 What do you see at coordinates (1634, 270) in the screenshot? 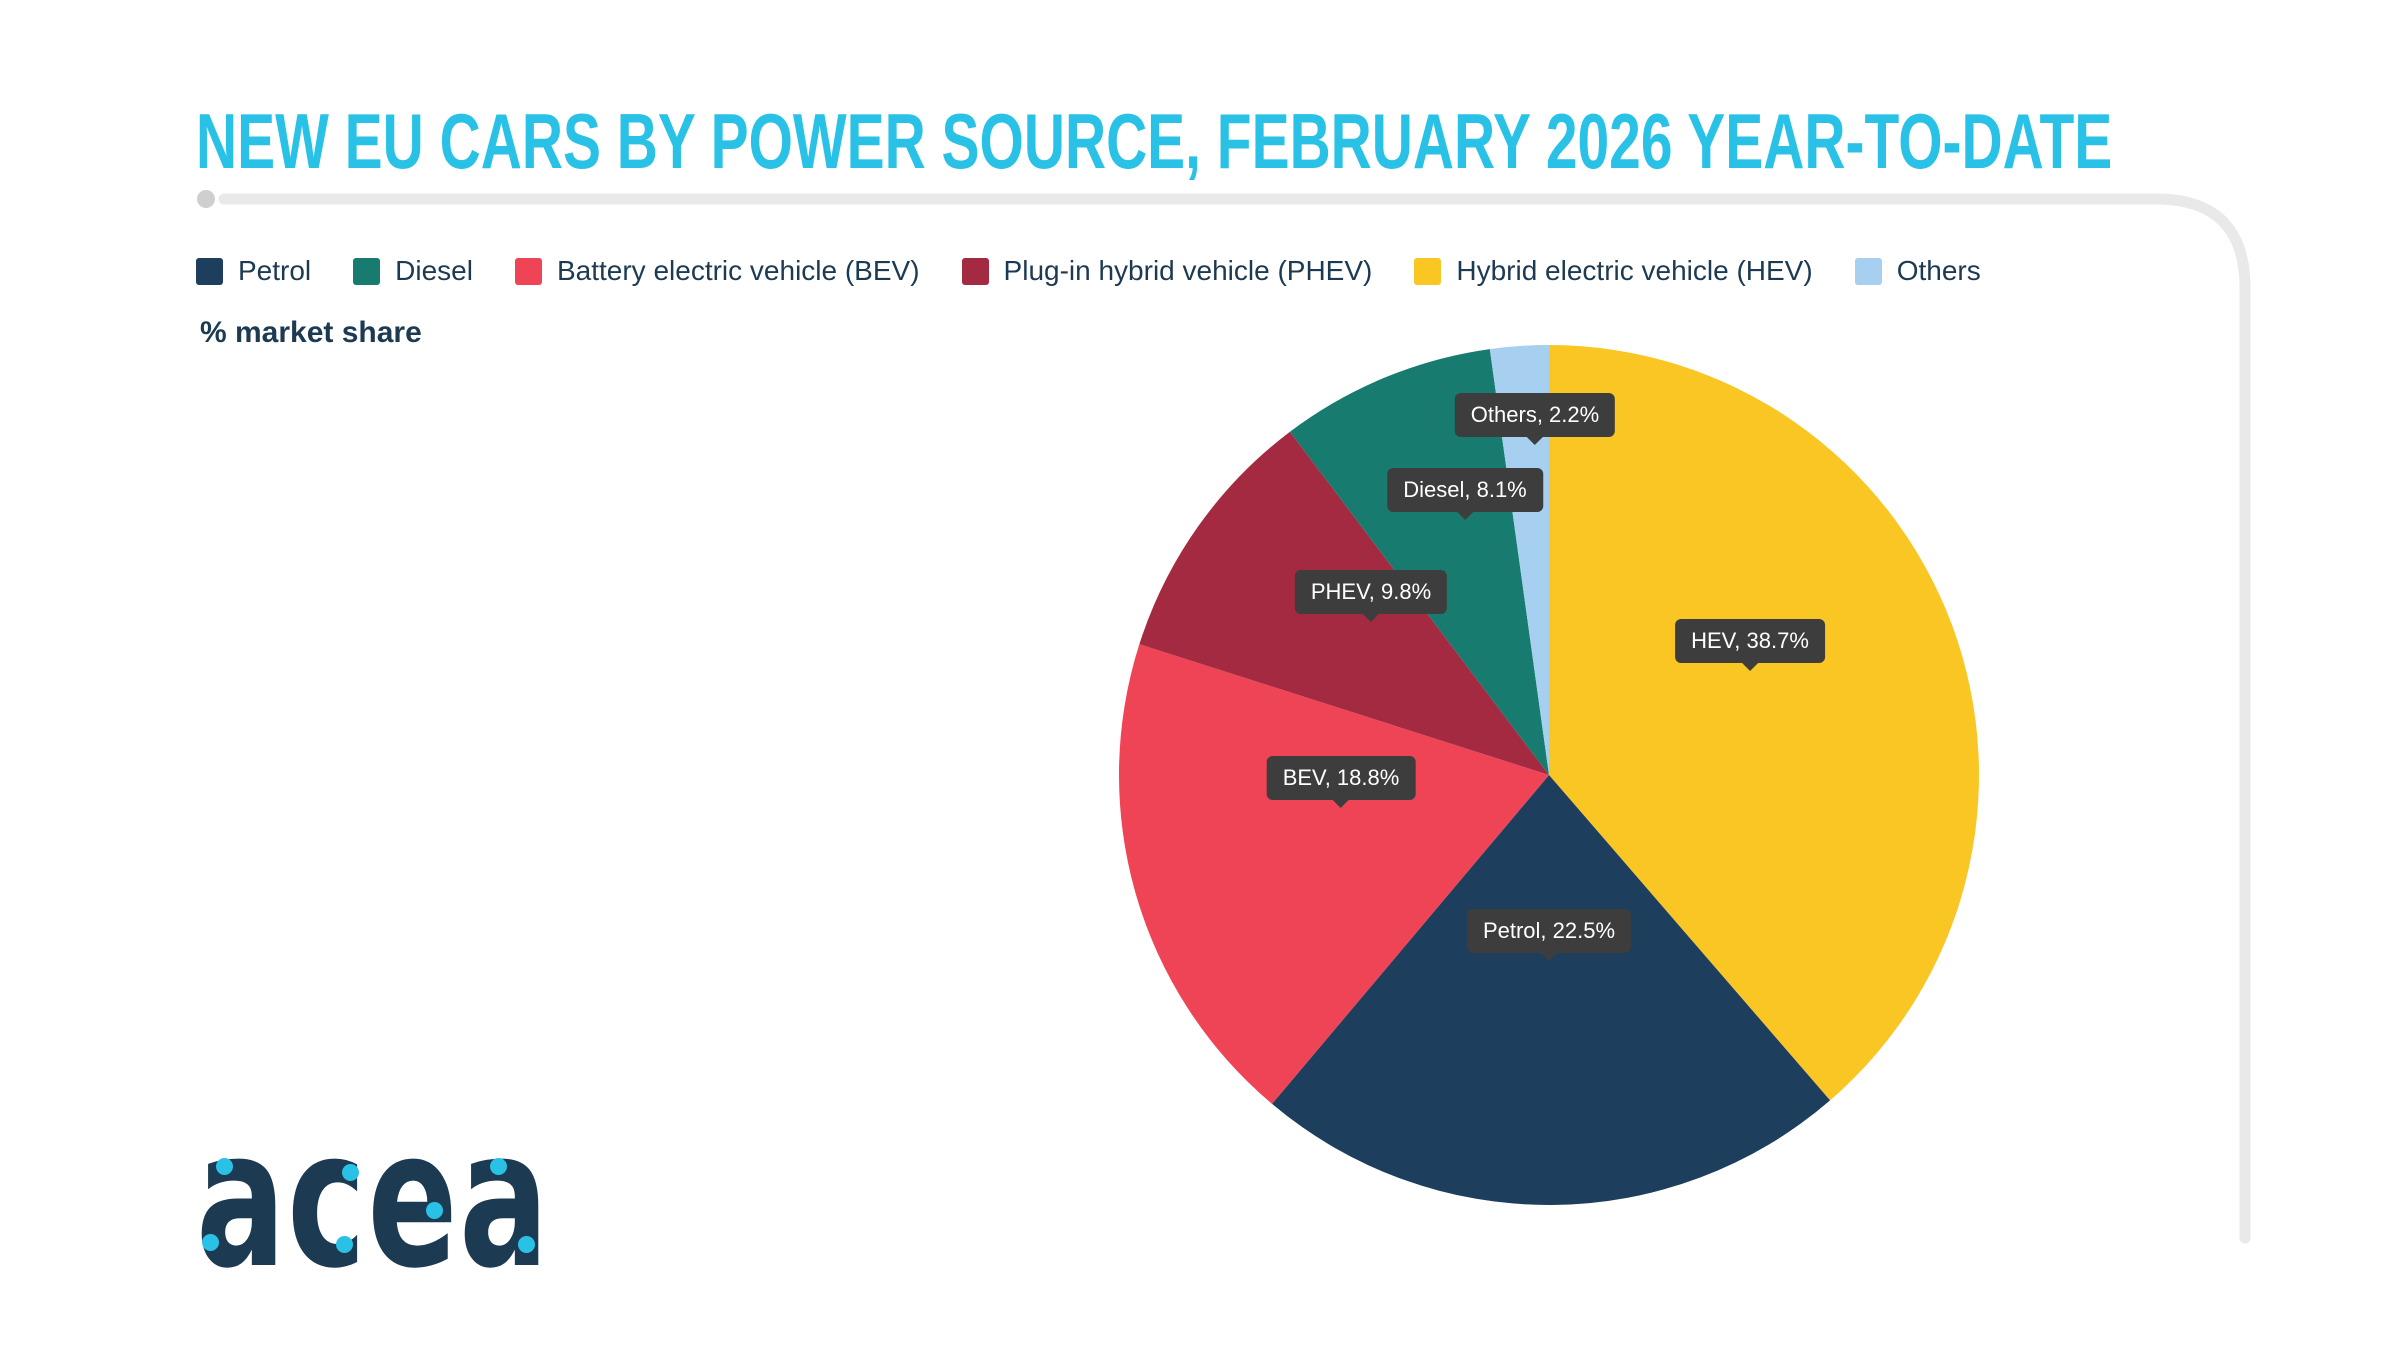
I see `legend-label: Hybrid electric vehicle (HEV)` at bounding box center [1634, 270].